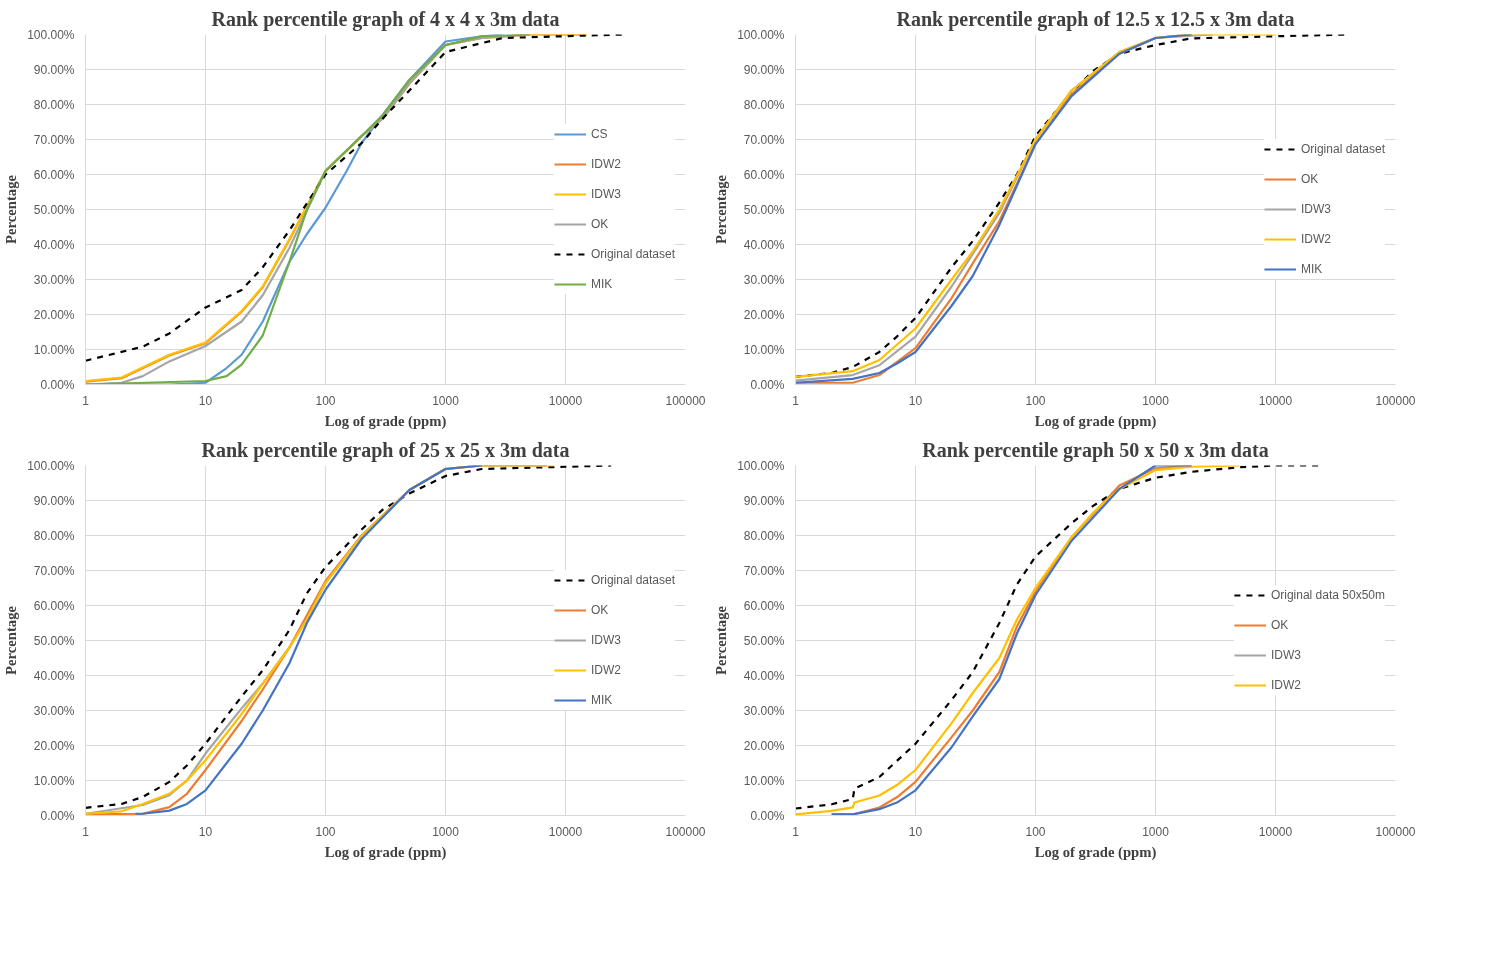 Image resolution: width=1508 pixels, height=978 pixels. I want to click on chart-title: Rank percentile graph 50 x 50 x 3m data, so click(1095, 450).